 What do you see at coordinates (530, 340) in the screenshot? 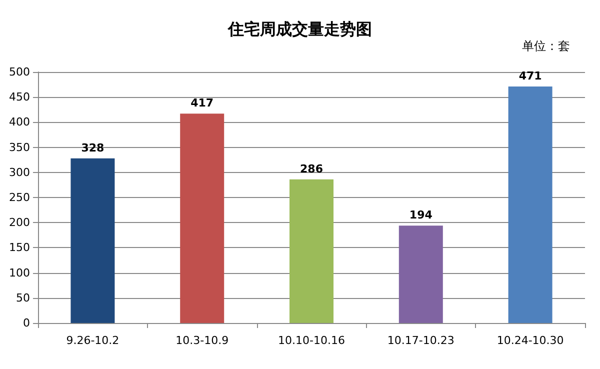
I see `x-tick-label: 10.24-10.30` at bounding box center [530, 340].